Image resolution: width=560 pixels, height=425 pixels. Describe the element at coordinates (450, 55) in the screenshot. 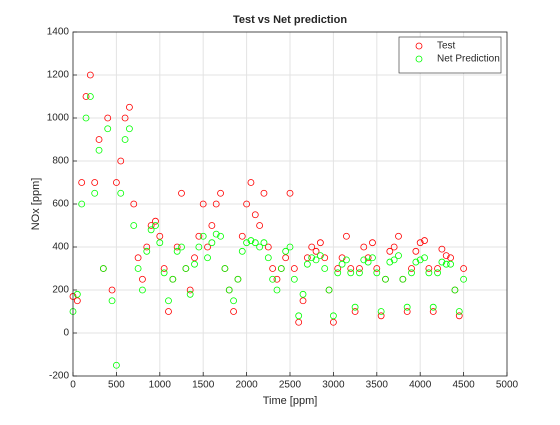

I see `legend-box` at that location.